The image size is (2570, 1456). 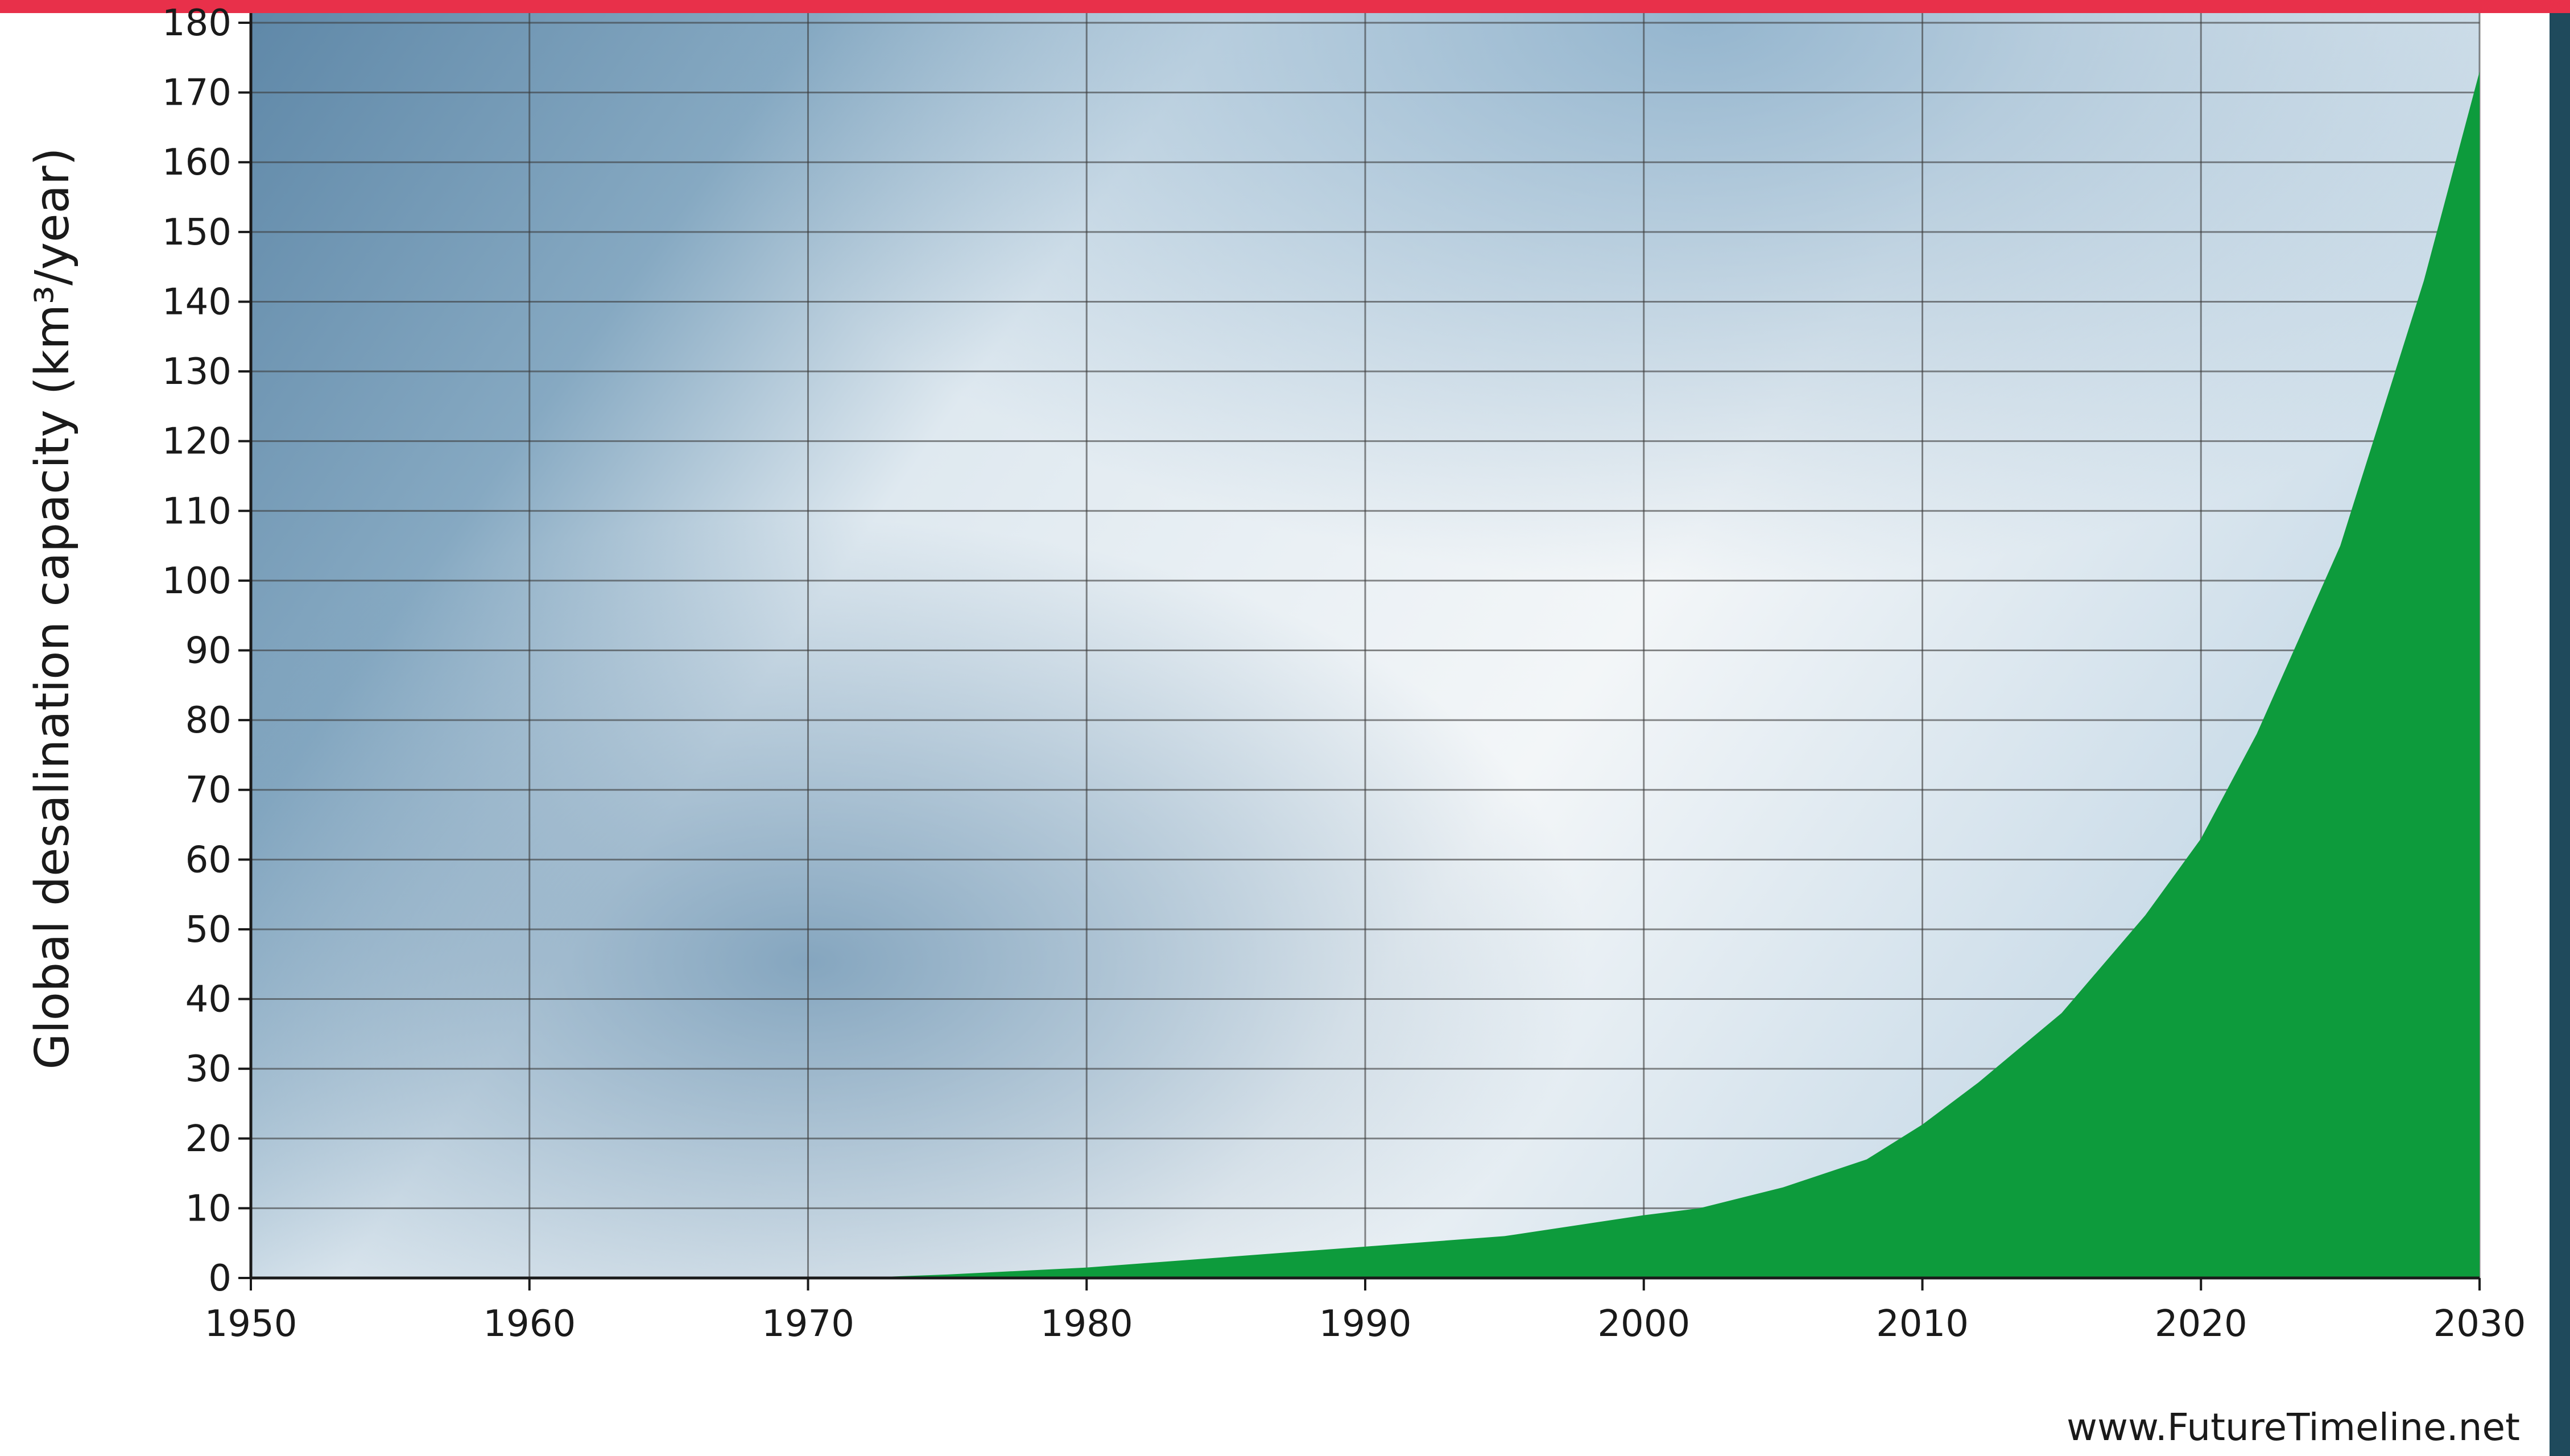 I want to click on y-tick-label: 120, so click(x=197, y=442).